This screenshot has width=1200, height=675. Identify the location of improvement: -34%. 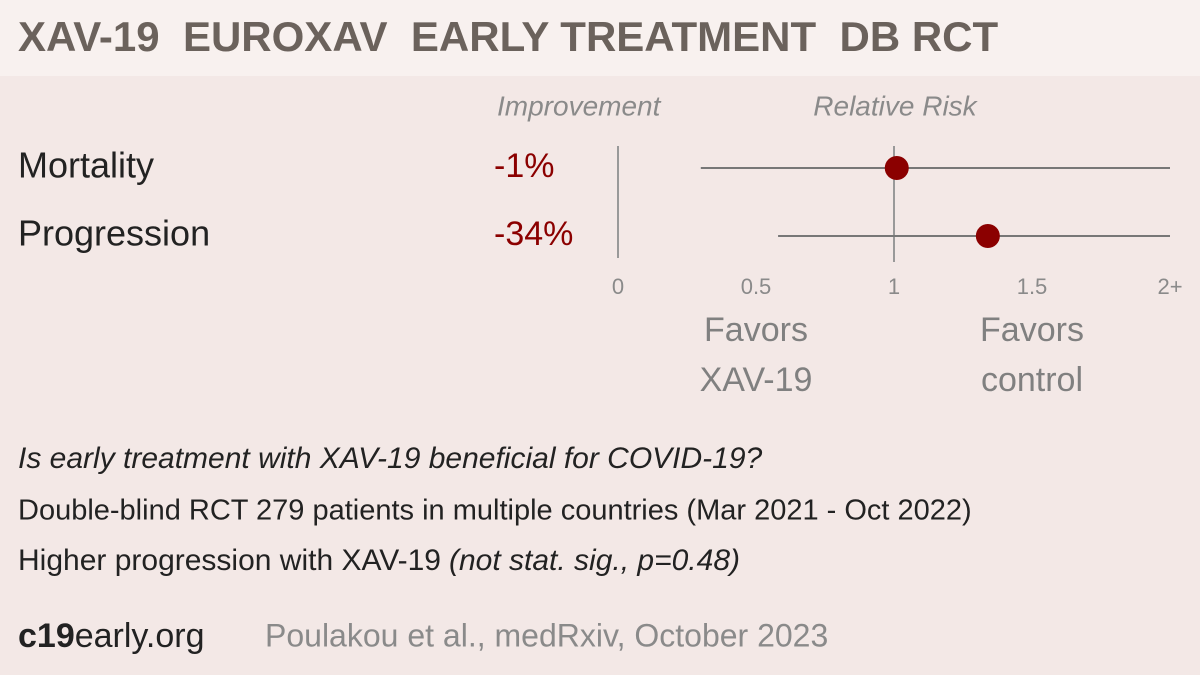
(533, 234).